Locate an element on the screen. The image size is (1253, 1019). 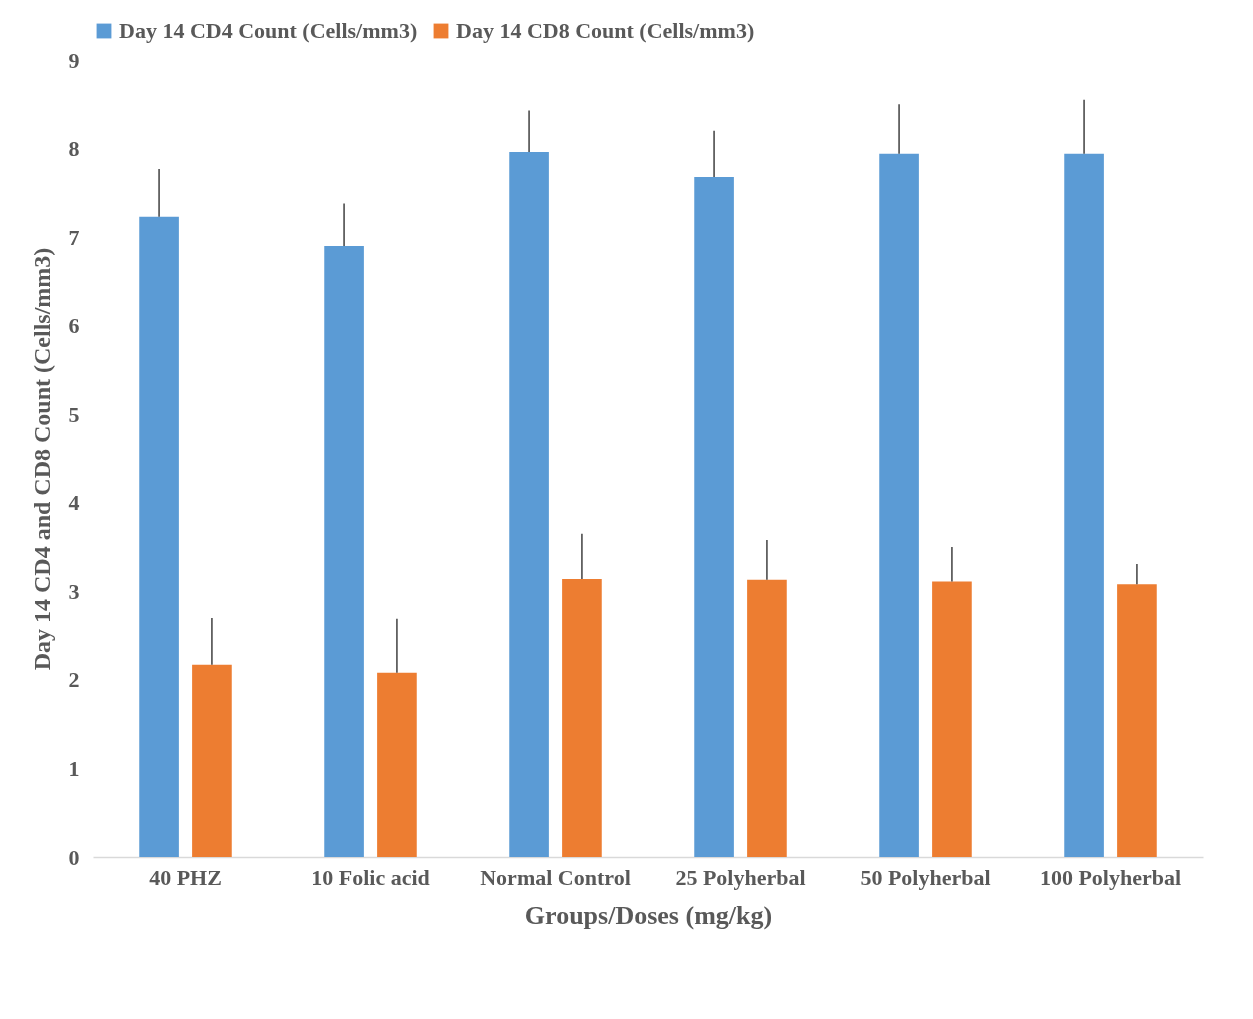
legend-label: Day 14 CD8 Count (Cells/mm3) is located at coordinates (605, 30).